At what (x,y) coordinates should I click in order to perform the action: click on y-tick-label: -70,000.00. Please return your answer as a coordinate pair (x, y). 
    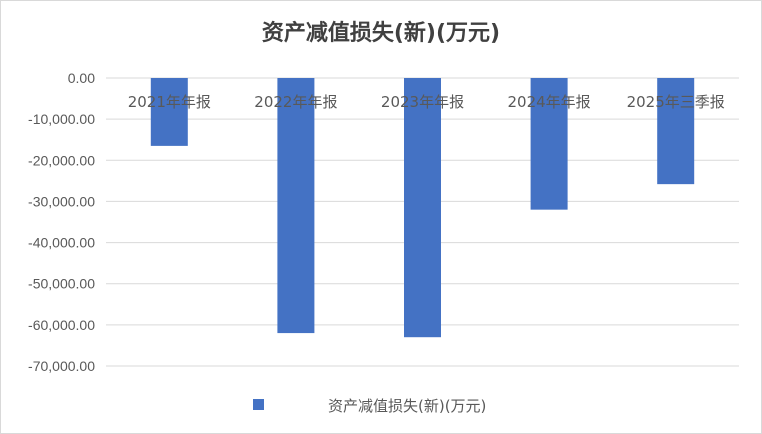
    Looking at the image, I should click on (61, 366).